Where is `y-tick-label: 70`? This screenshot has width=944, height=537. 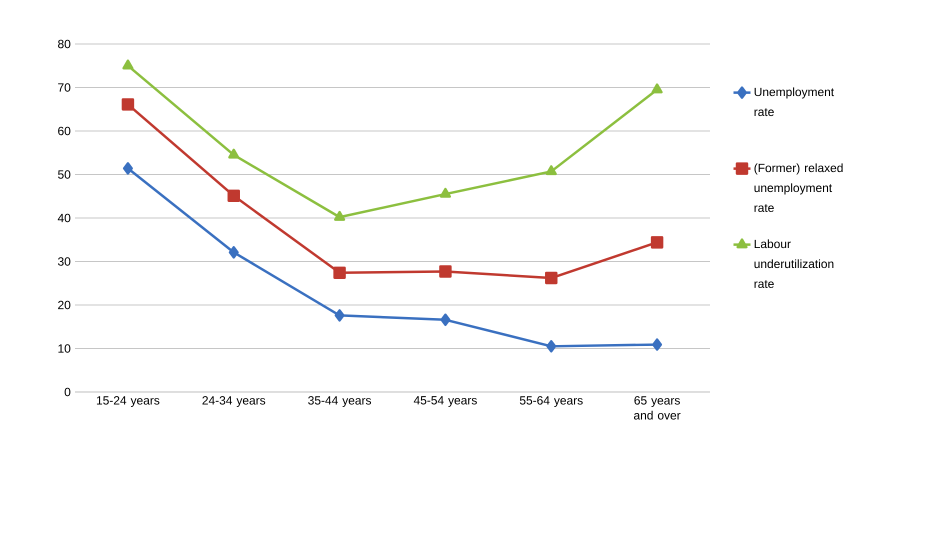
y-tick-label: 70 is located at coordinates (64, 87).